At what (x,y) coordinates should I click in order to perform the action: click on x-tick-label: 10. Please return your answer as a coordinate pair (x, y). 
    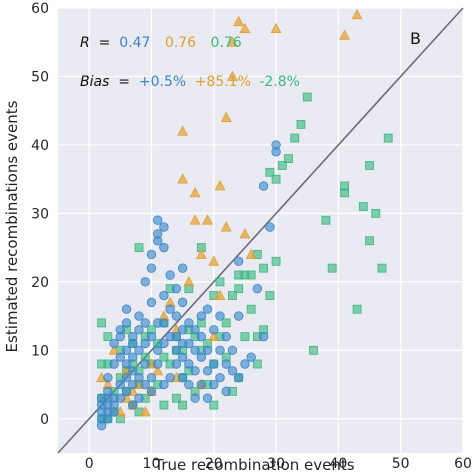
    Looking at the image, I should click on (152, 464).